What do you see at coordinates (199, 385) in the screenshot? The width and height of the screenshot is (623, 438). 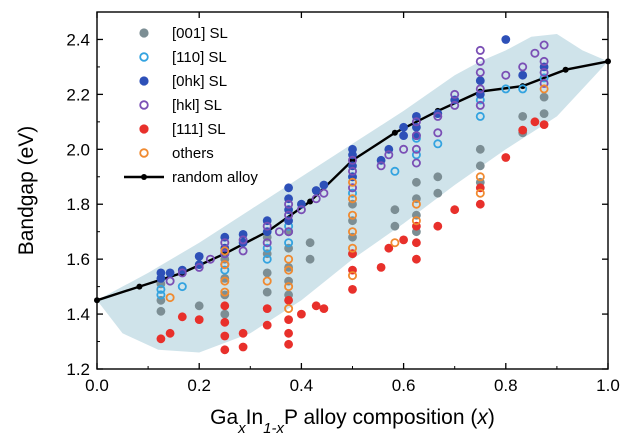 I see `x-tick-label: 0.2` at bounding box center [199, 385].